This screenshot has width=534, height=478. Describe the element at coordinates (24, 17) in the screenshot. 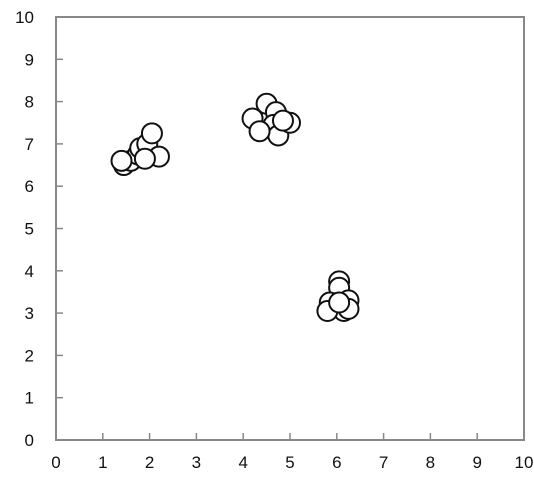

I see `y-tick-label: 10` at that location.